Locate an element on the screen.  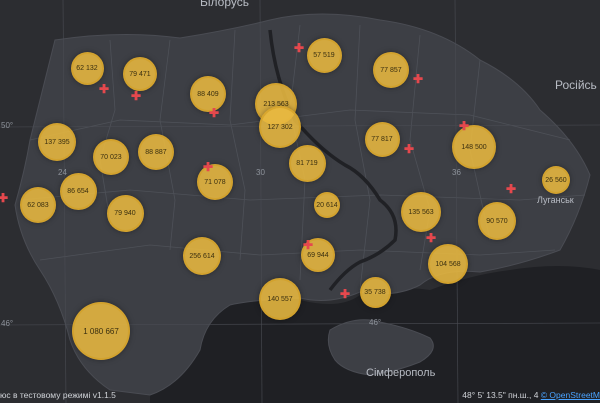
label-lon-30: 30 is located at coordinates (260, 172).